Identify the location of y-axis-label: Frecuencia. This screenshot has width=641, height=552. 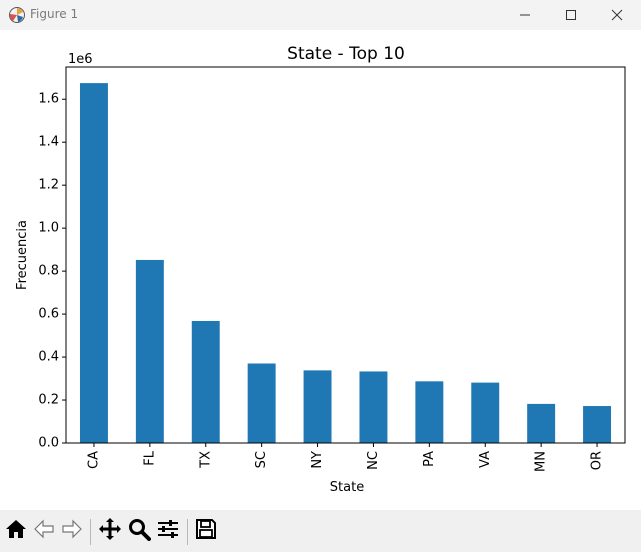
(22, 255).